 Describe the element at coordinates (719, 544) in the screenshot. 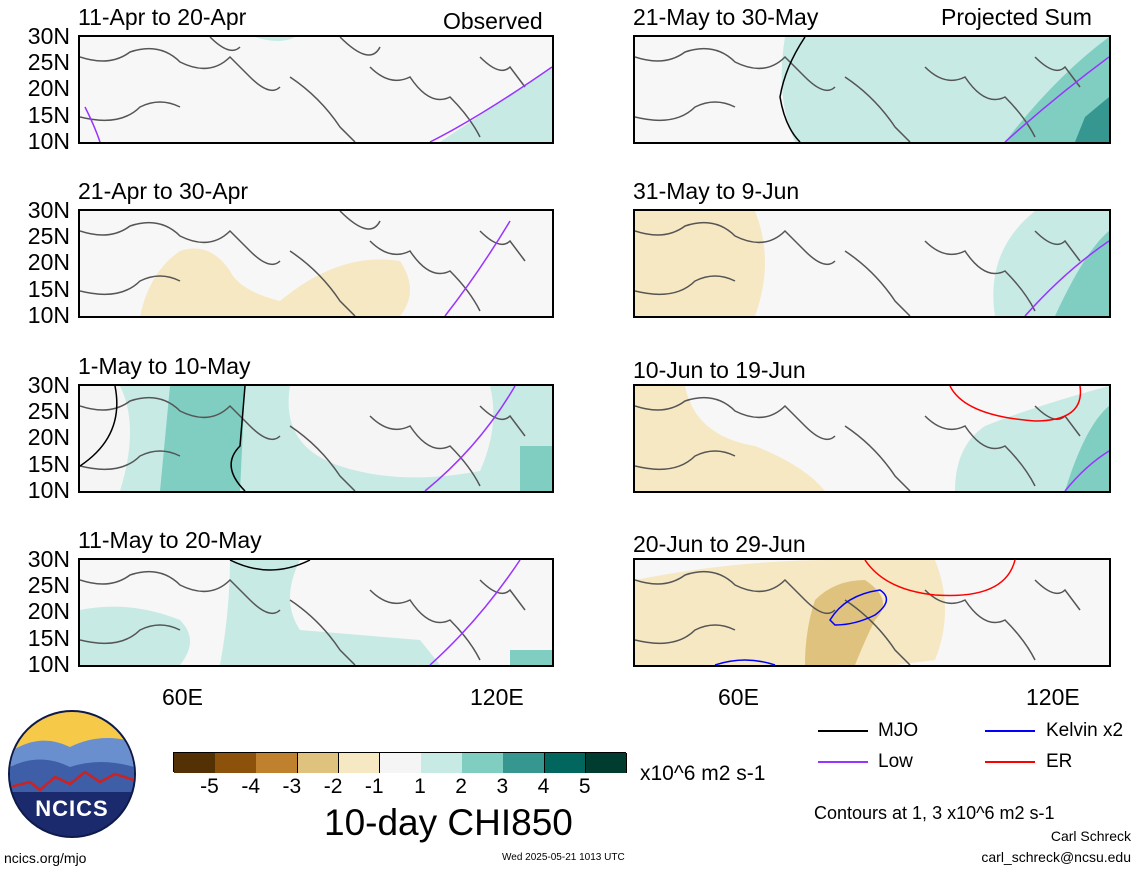

I see `panel-title: 20-Jun to 29-Jun` at that location.